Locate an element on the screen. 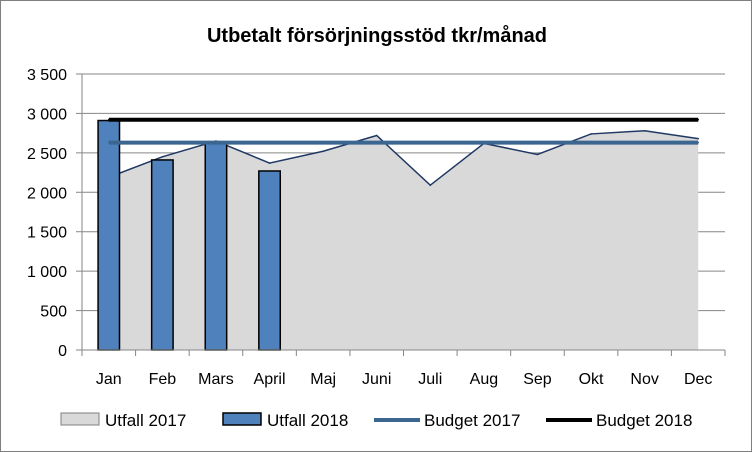 The height and width of the screenshot is (452, 752). y-tick-label: 2 000 is located at coordinates (47, 193).